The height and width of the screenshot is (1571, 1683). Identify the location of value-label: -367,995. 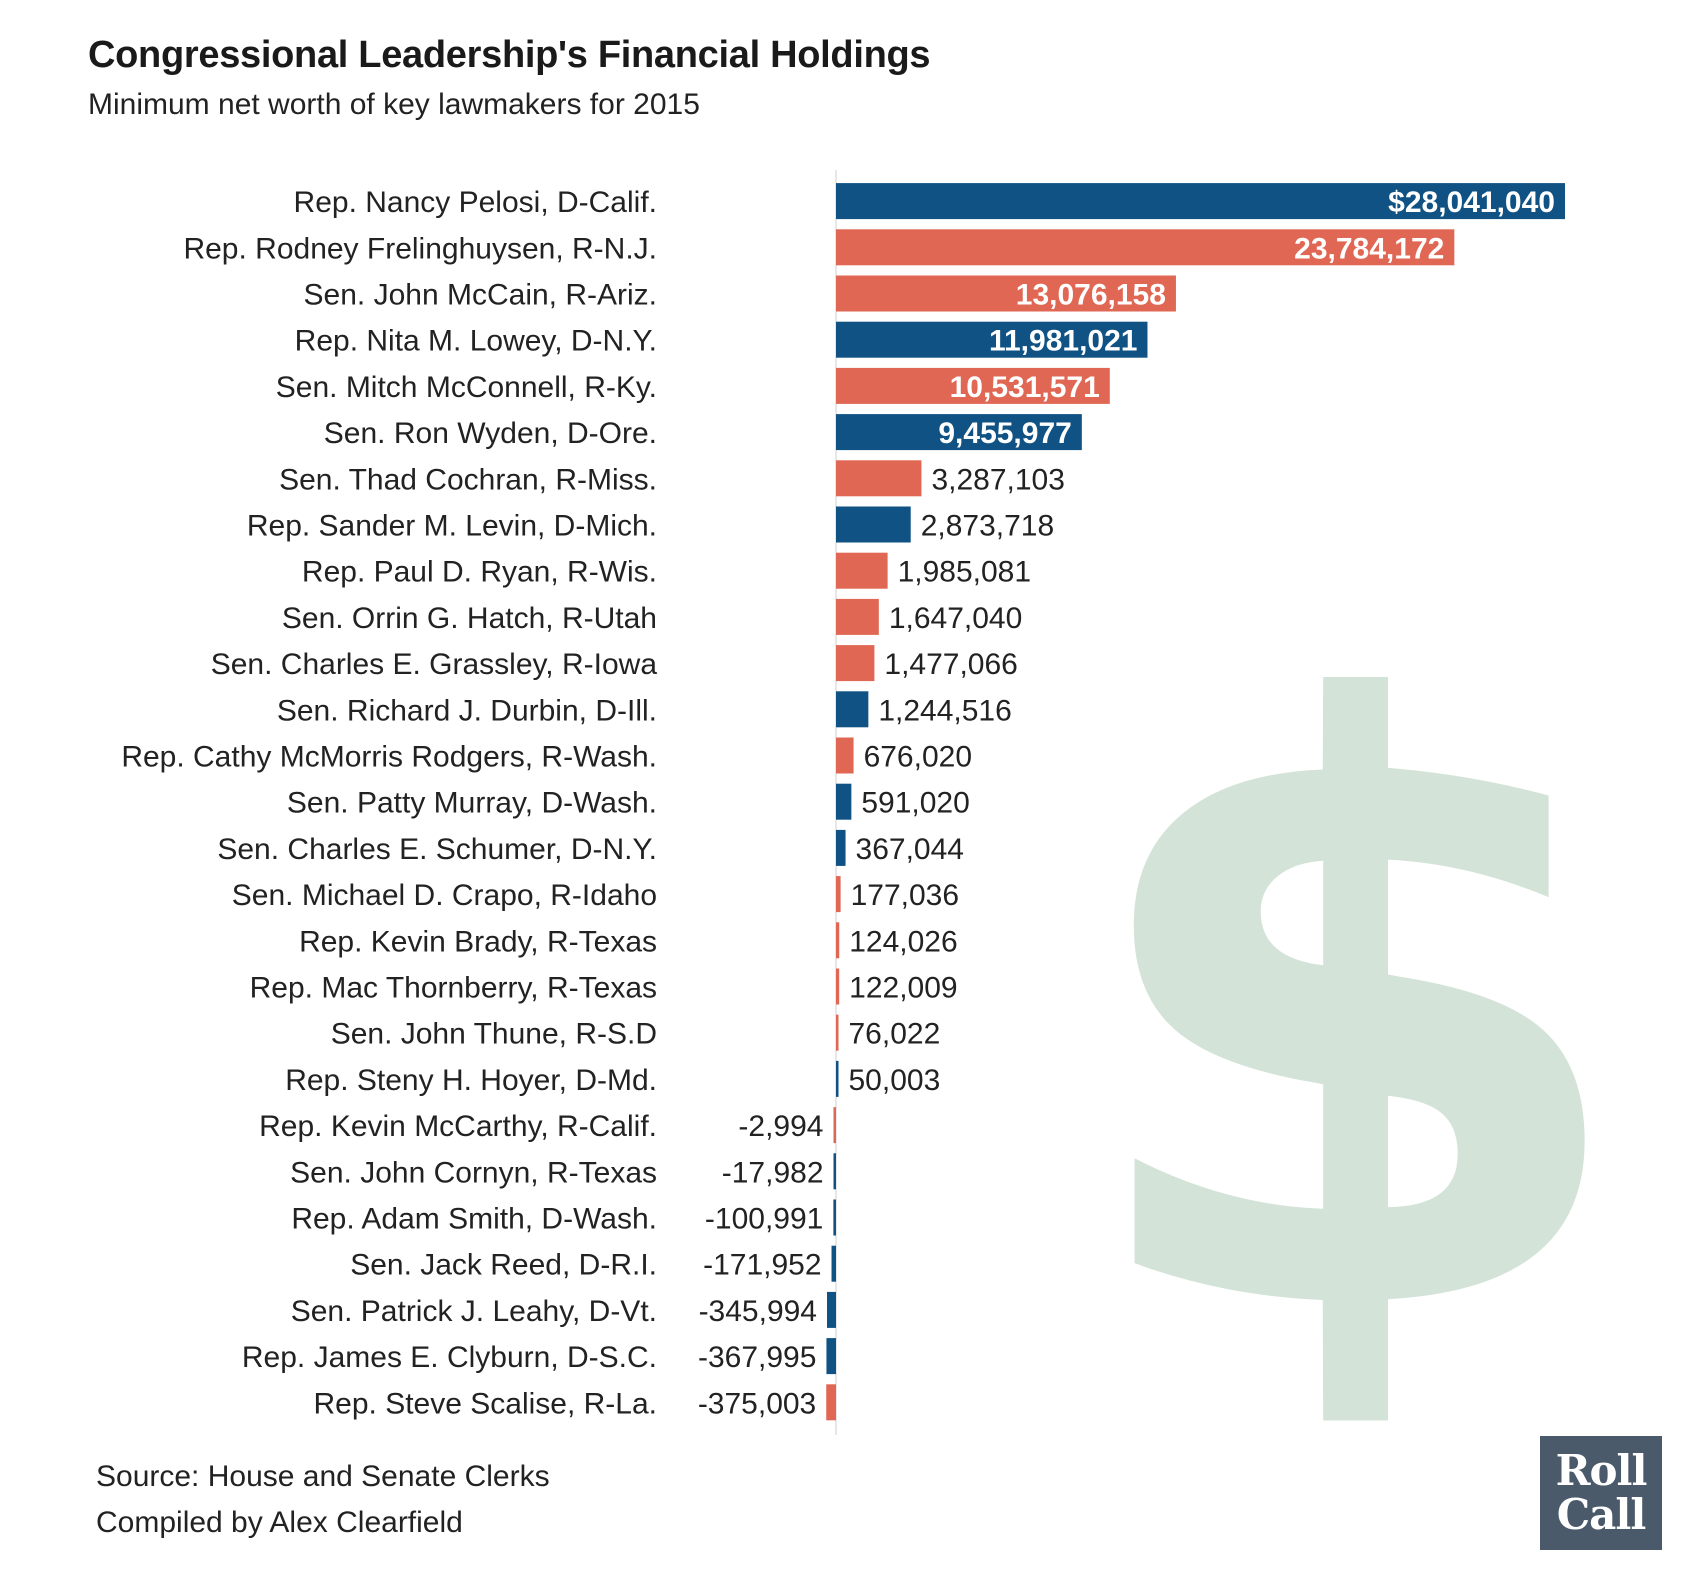
(757, 1357).